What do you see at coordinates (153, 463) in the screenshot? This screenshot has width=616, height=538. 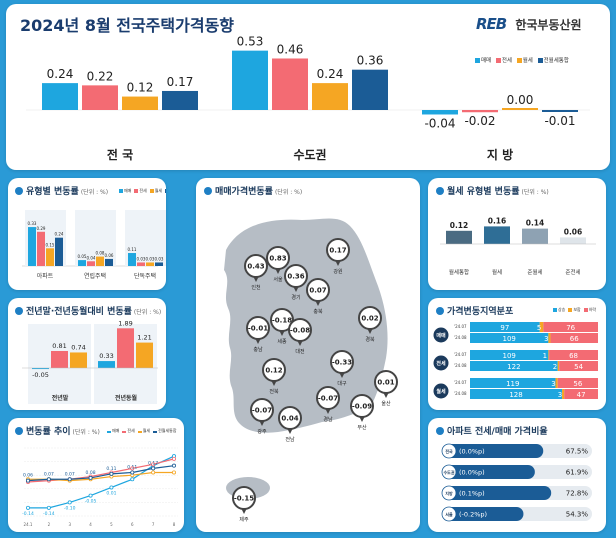 I see `trend-data-label: 0.17` at bounding box center [153, 463].